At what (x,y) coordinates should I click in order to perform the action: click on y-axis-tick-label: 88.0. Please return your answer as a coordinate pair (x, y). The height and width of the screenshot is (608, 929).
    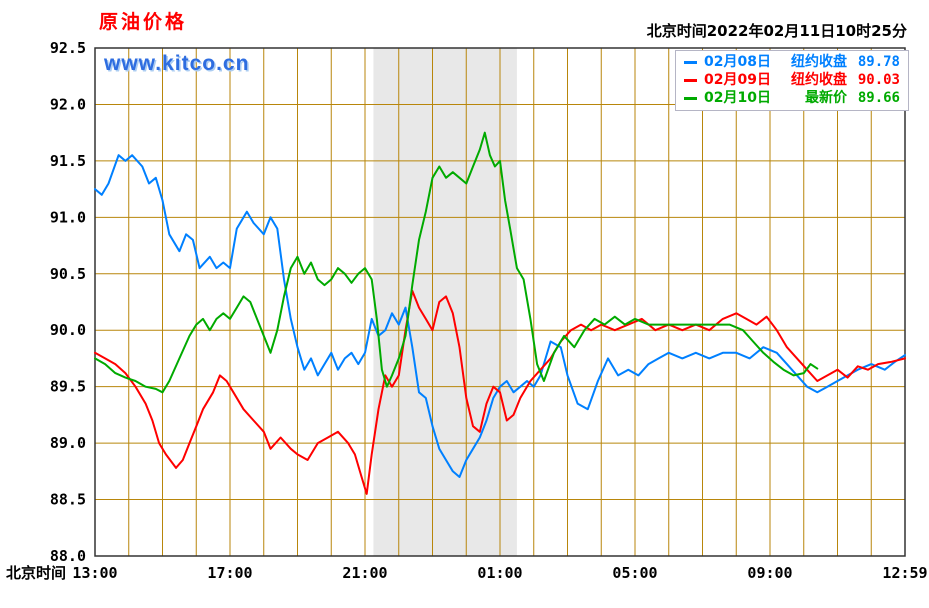
    Looking at the image, I should click on (68, 556).